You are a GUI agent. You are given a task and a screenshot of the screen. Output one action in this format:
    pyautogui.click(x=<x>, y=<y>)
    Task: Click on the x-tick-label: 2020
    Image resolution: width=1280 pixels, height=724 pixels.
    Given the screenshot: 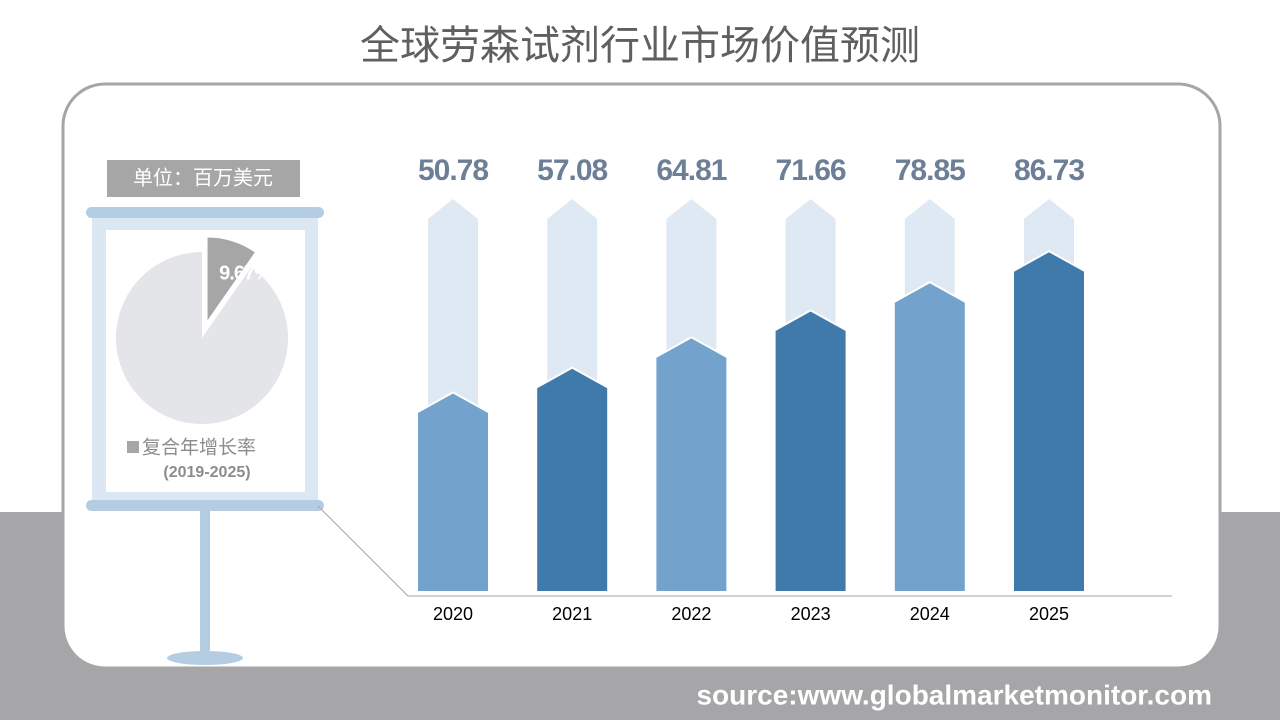 What is the action you would take?
    pyautogui.click(x=453, y=614)
    